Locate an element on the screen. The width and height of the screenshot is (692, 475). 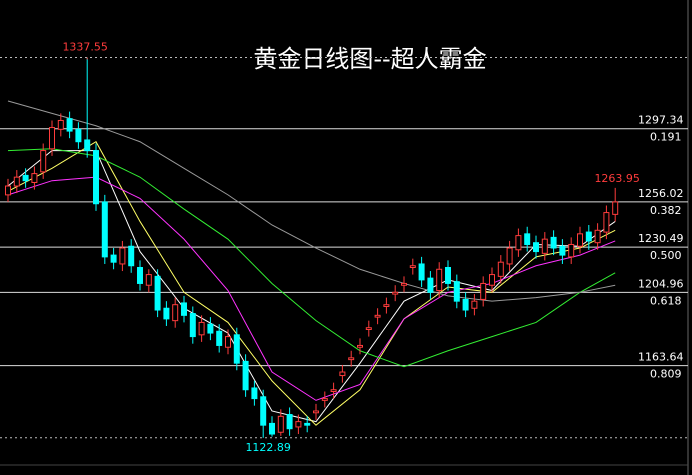
level-ratio: 0.500 is located at coordinates (666, 255).